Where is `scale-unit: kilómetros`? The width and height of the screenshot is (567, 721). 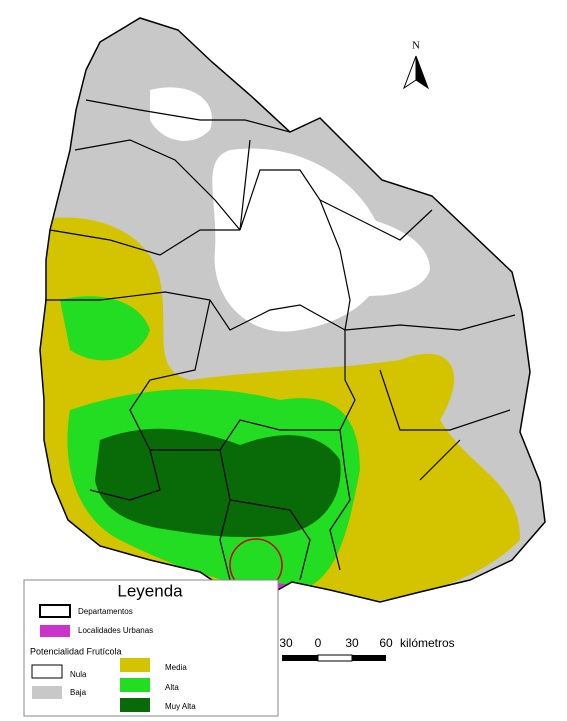 scale-unit: kilómetros is located at coordinates (427, 643).